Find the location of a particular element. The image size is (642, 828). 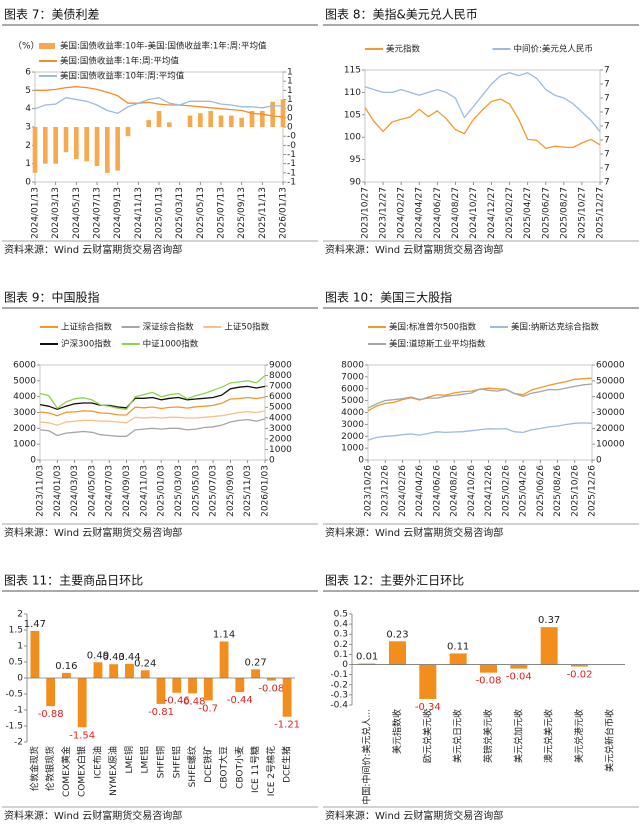

value-label: 0.27 is located at coordinates (255, 662).